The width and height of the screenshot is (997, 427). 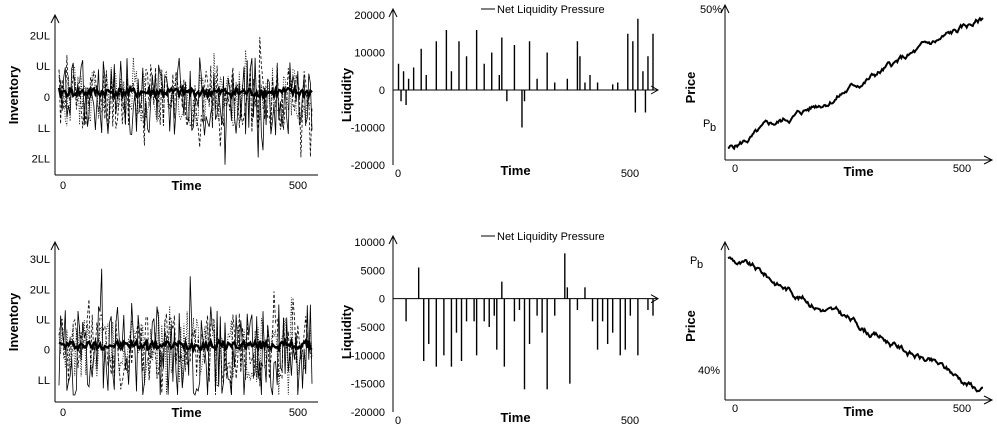 What do you see at coordinates (709, 371) in the screenshot?
I see `y-tick-label: 40%` at bounding box center [709, 371].